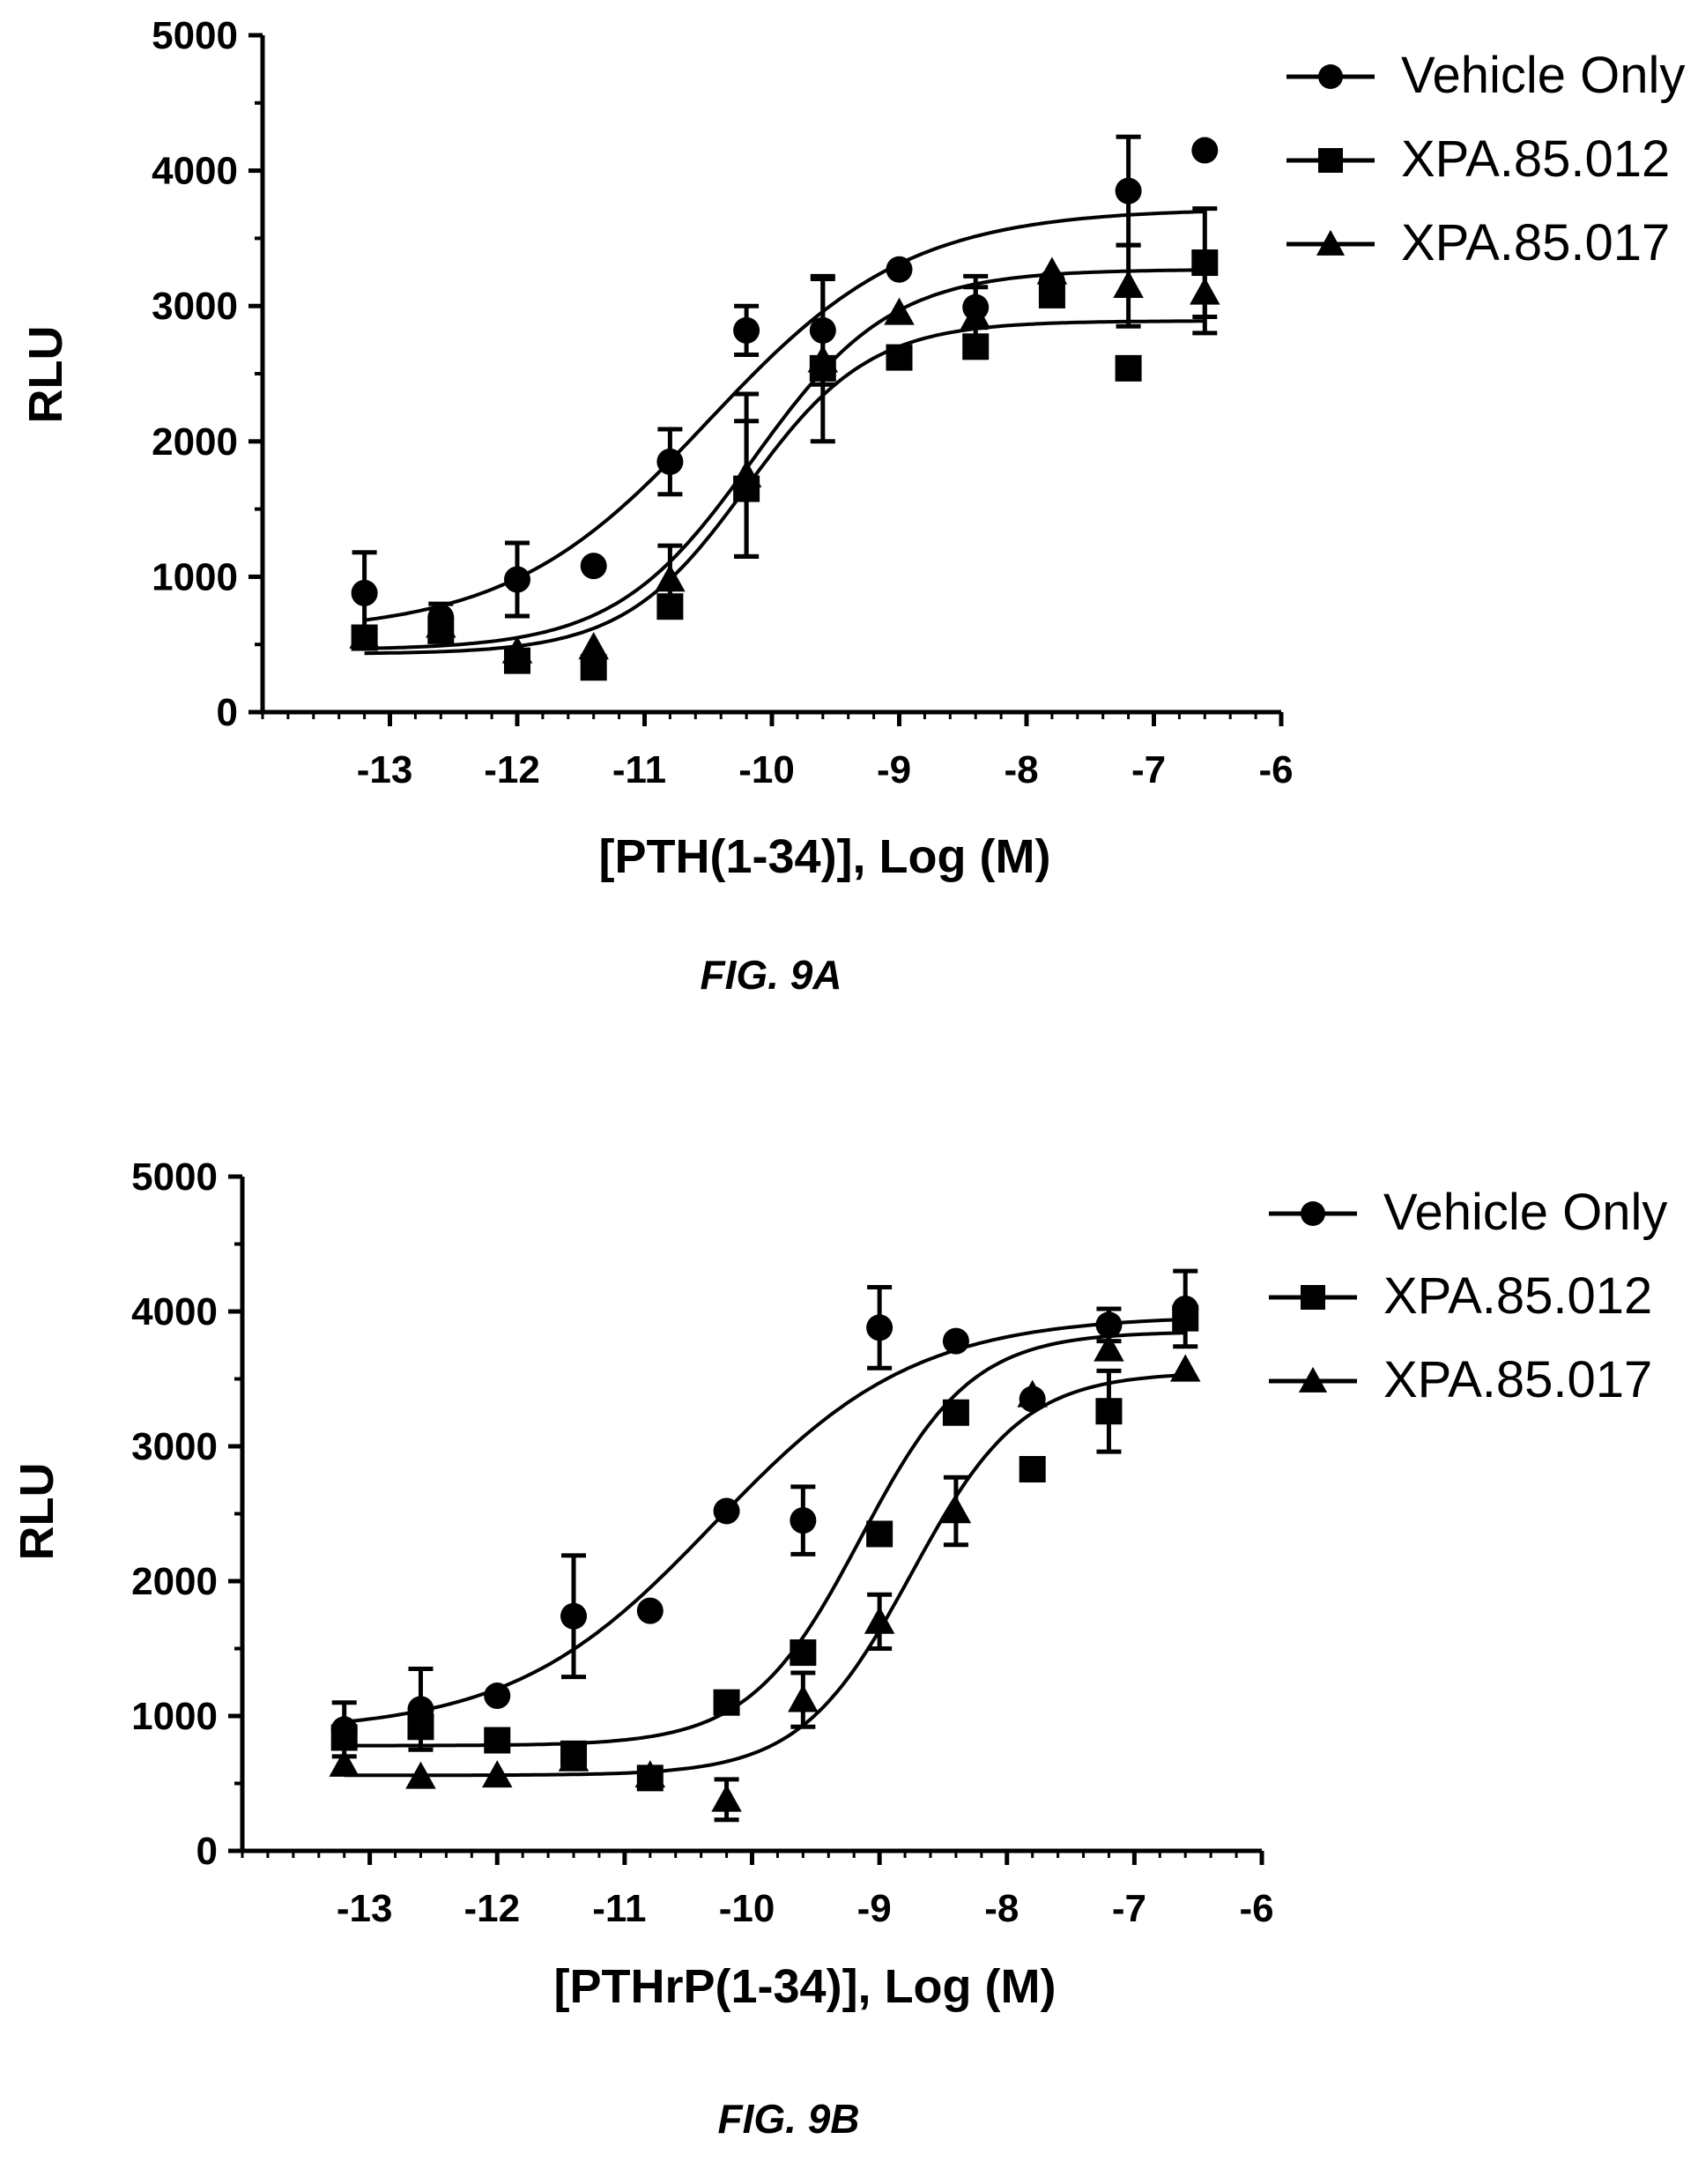  Describe the element at coordinates (1518, 1379) in the screenshot. I see `legend-label: XPA.85.017` at that location.